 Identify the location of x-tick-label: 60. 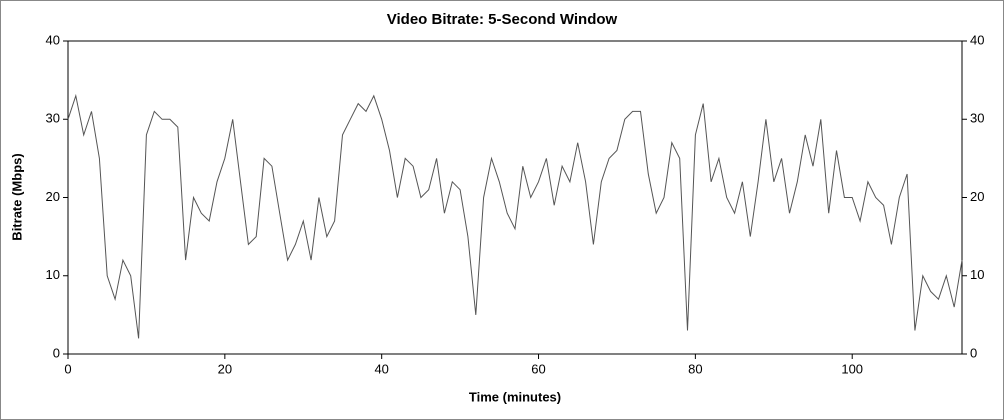
(538, 368).